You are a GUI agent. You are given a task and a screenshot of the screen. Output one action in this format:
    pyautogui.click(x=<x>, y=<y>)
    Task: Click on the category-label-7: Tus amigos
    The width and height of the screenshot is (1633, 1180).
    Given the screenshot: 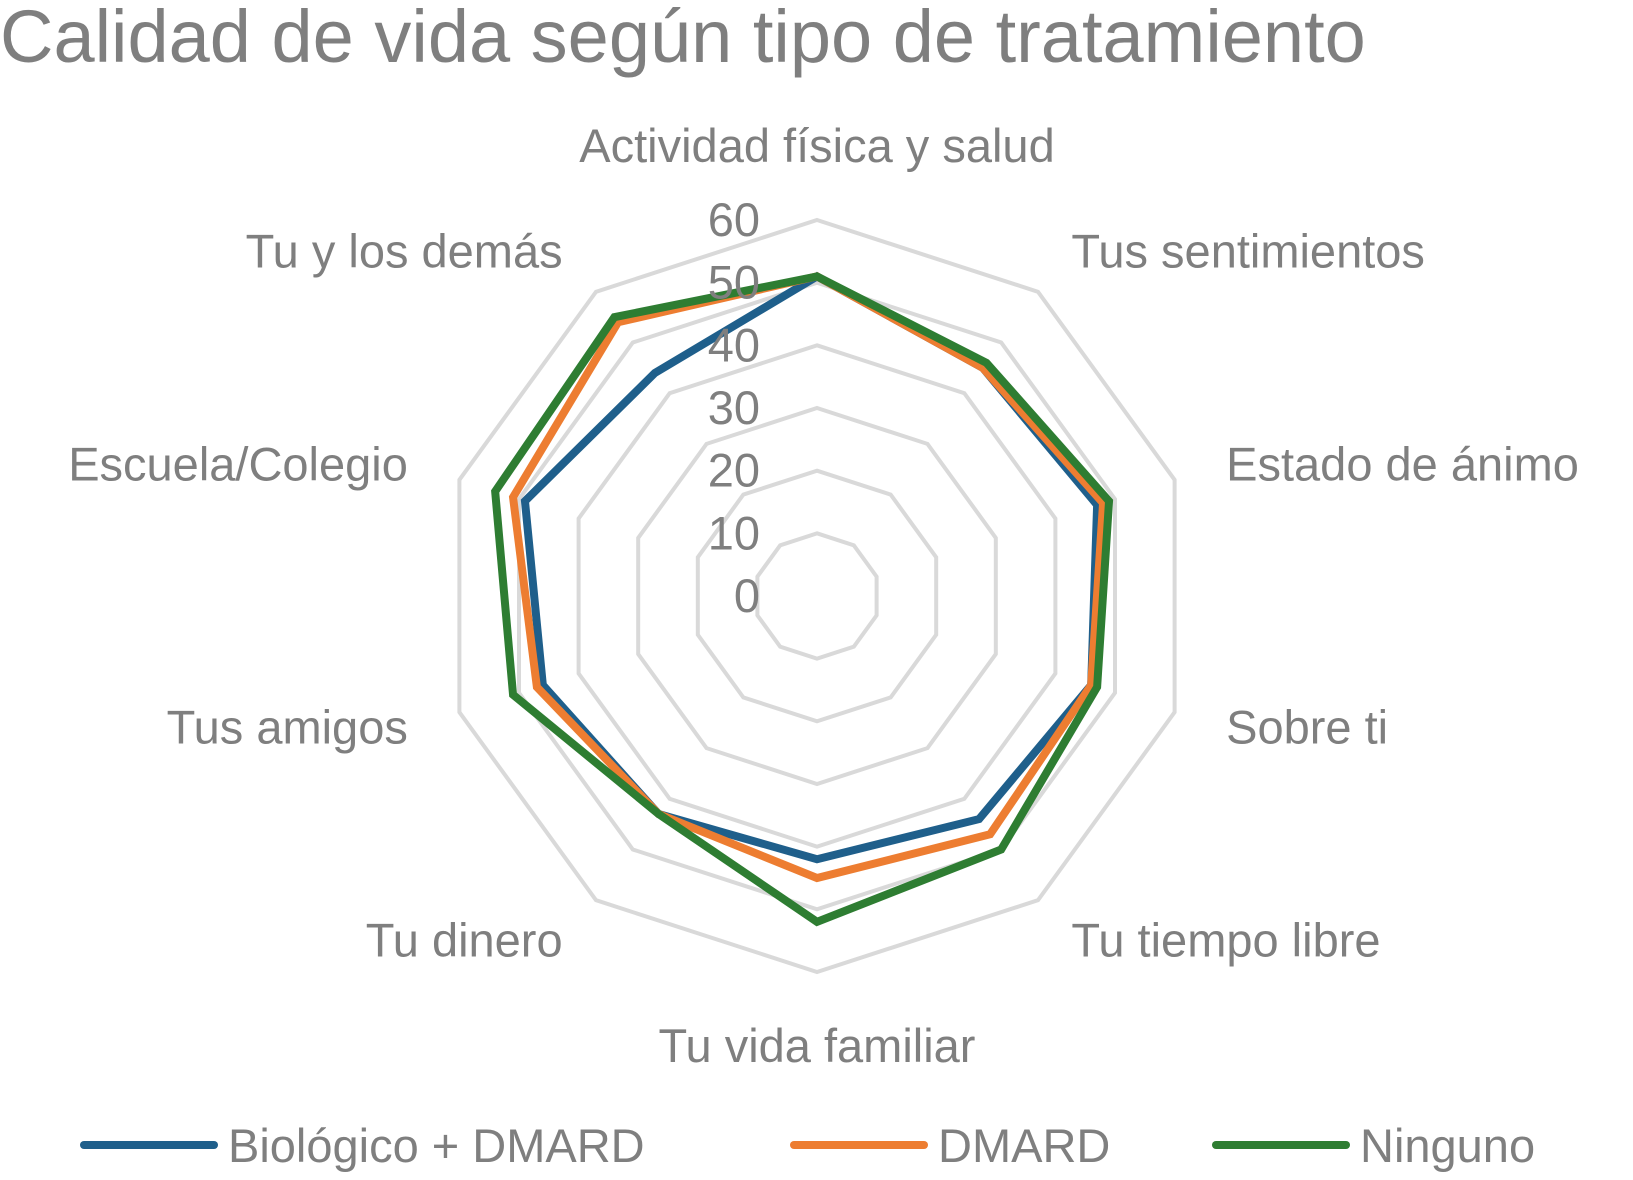 What is the action you would take?
    pyautogui.click(x=287, y=727)
    